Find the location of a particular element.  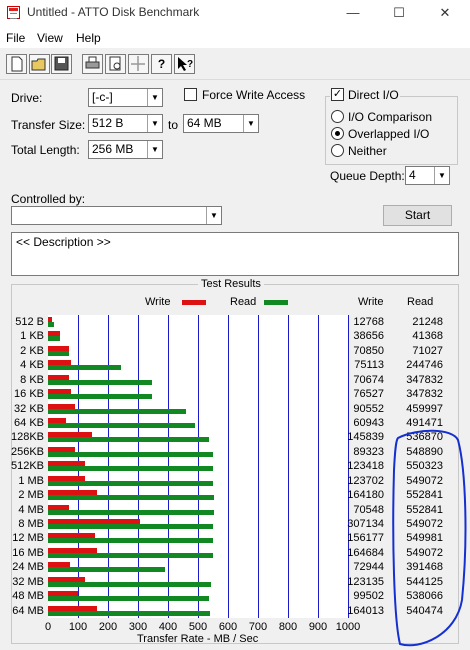

close-button: ✕ is located at coordinates (445, 12).